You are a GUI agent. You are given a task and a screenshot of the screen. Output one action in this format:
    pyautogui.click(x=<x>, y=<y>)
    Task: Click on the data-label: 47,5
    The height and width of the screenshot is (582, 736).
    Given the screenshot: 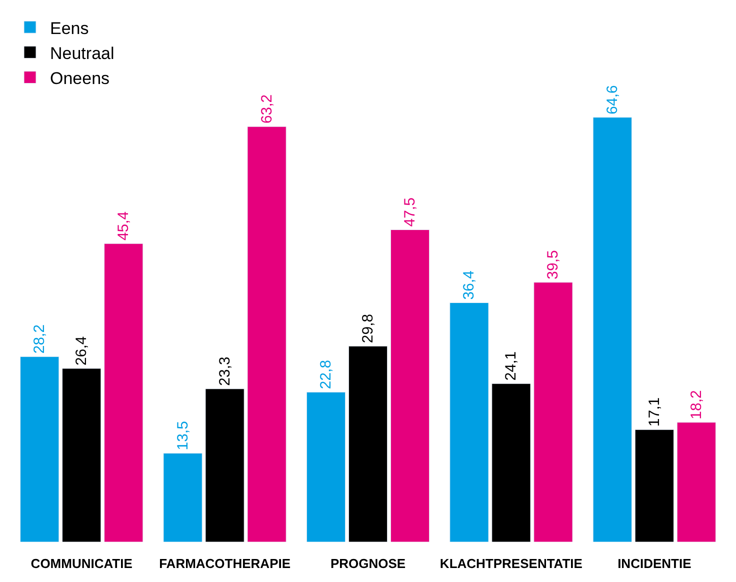 What is the action you would take?
    pyautogui.click(x=410, y=212)
    